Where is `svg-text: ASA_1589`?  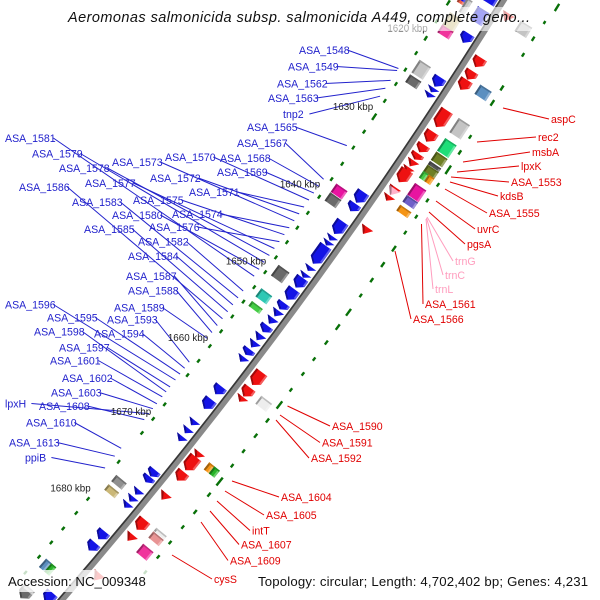
svg-text: ASA_1589 is located at coordinates (139, 309).